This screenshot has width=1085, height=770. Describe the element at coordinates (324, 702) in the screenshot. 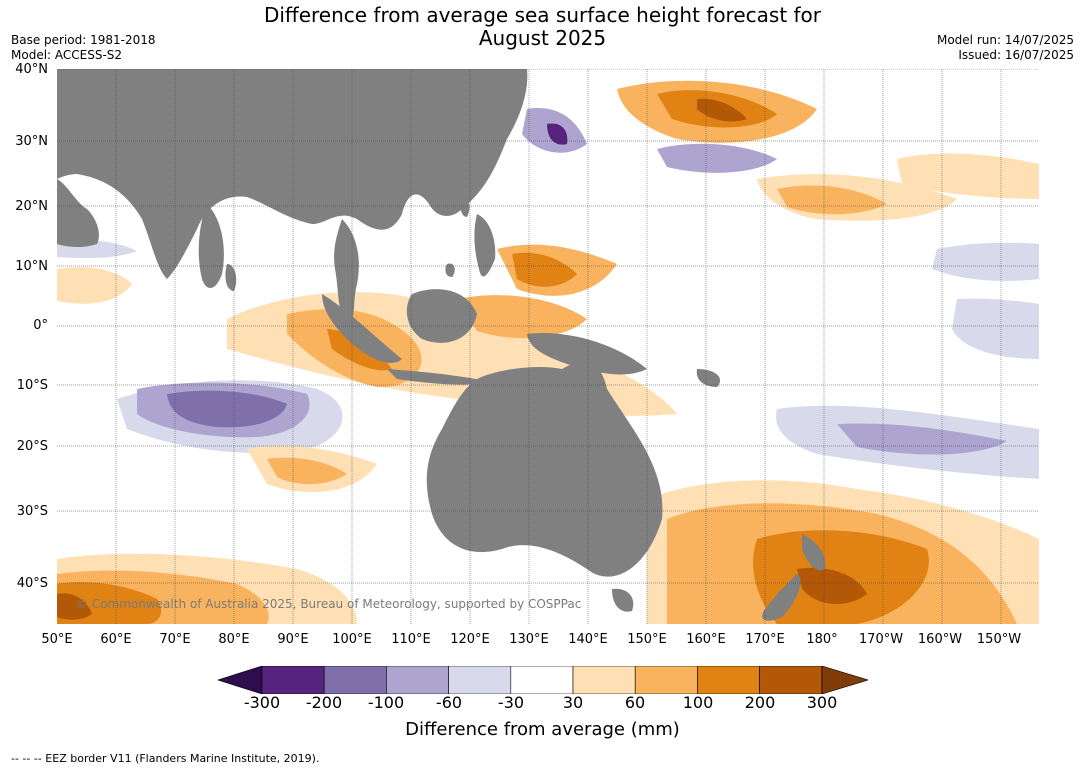

I see `colorbar-tick-2: -200` at that location.